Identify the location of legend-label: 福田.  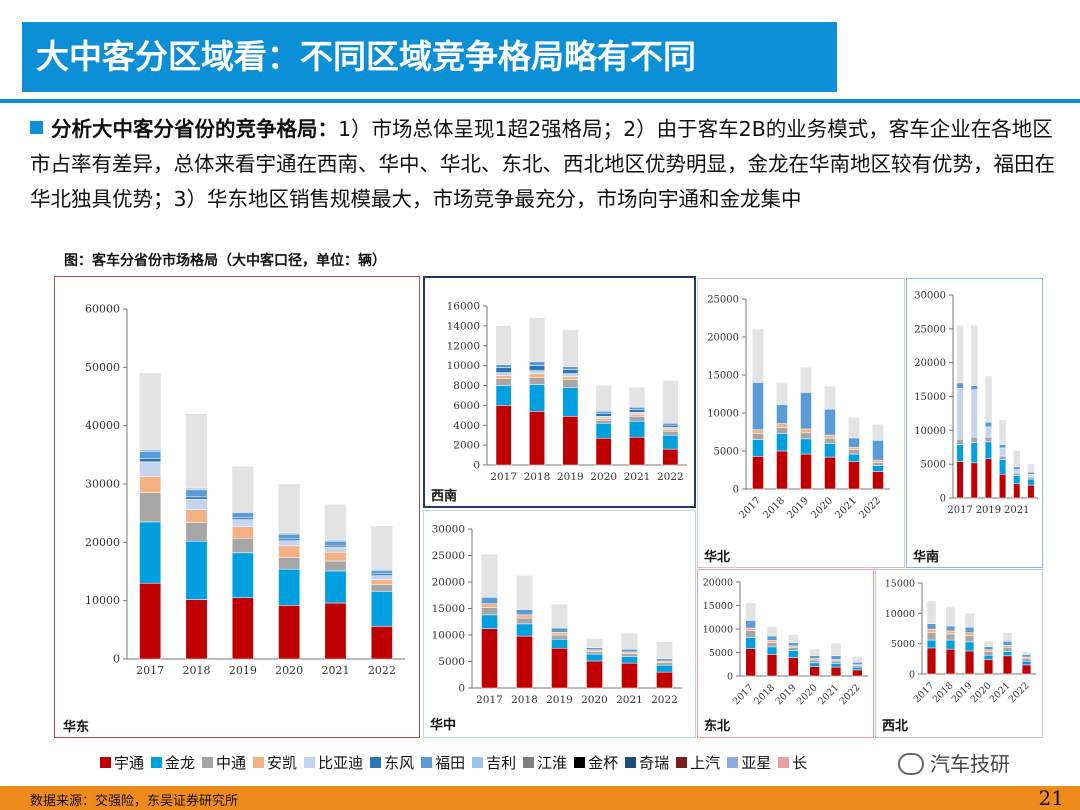
(450, 763).